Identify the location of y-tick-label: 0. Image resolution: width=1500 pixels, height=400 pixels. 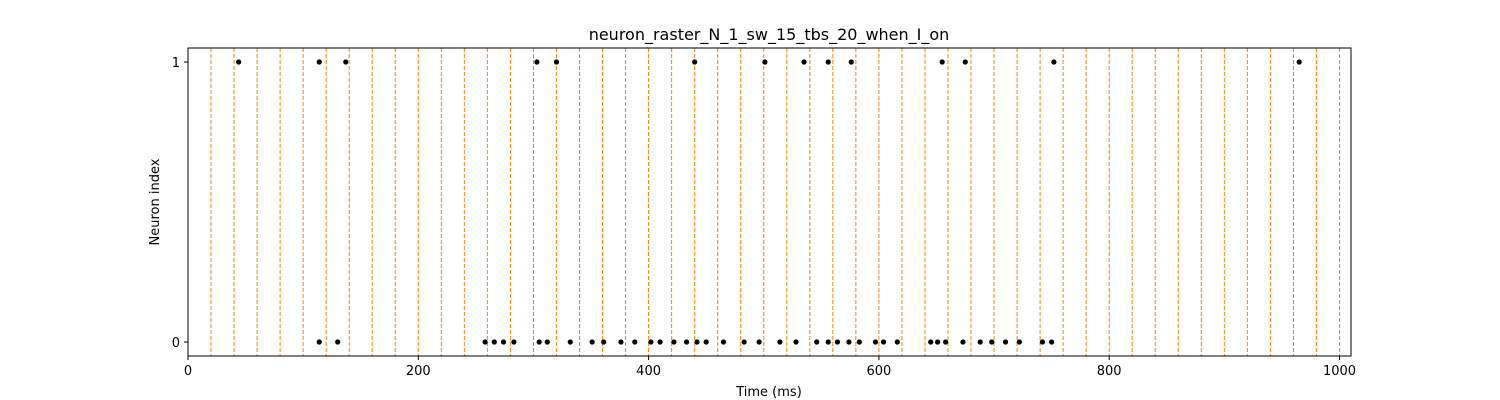
(176, 343).